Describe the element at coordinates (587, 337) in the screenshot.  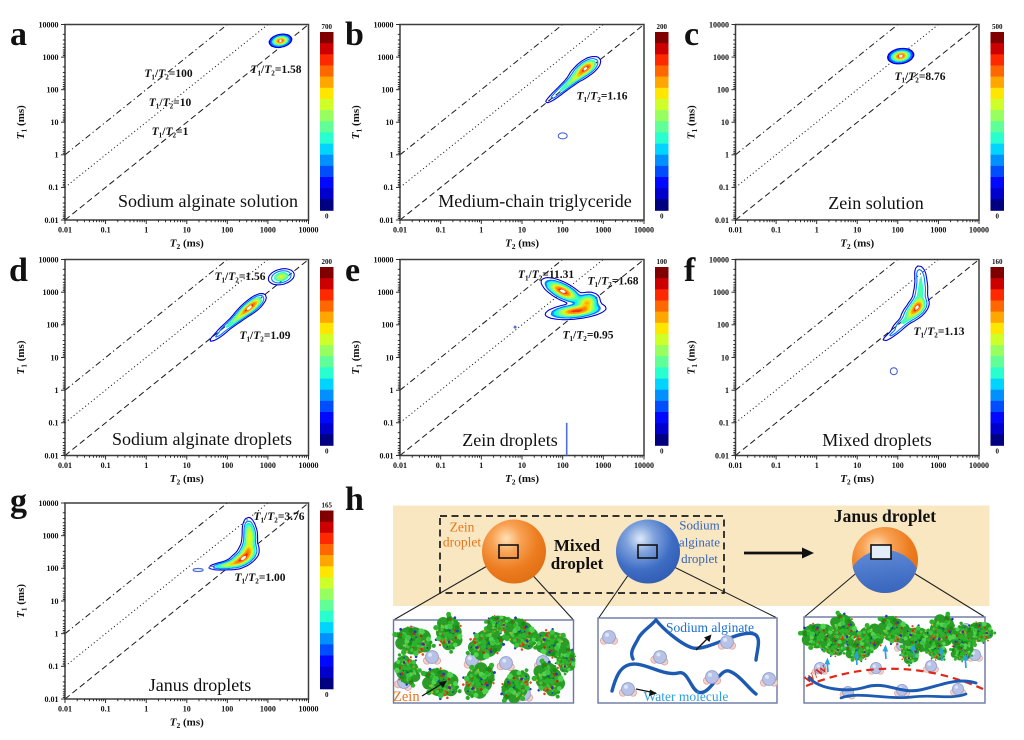
I see `svg-text: T1/T2=0.95` at that location.